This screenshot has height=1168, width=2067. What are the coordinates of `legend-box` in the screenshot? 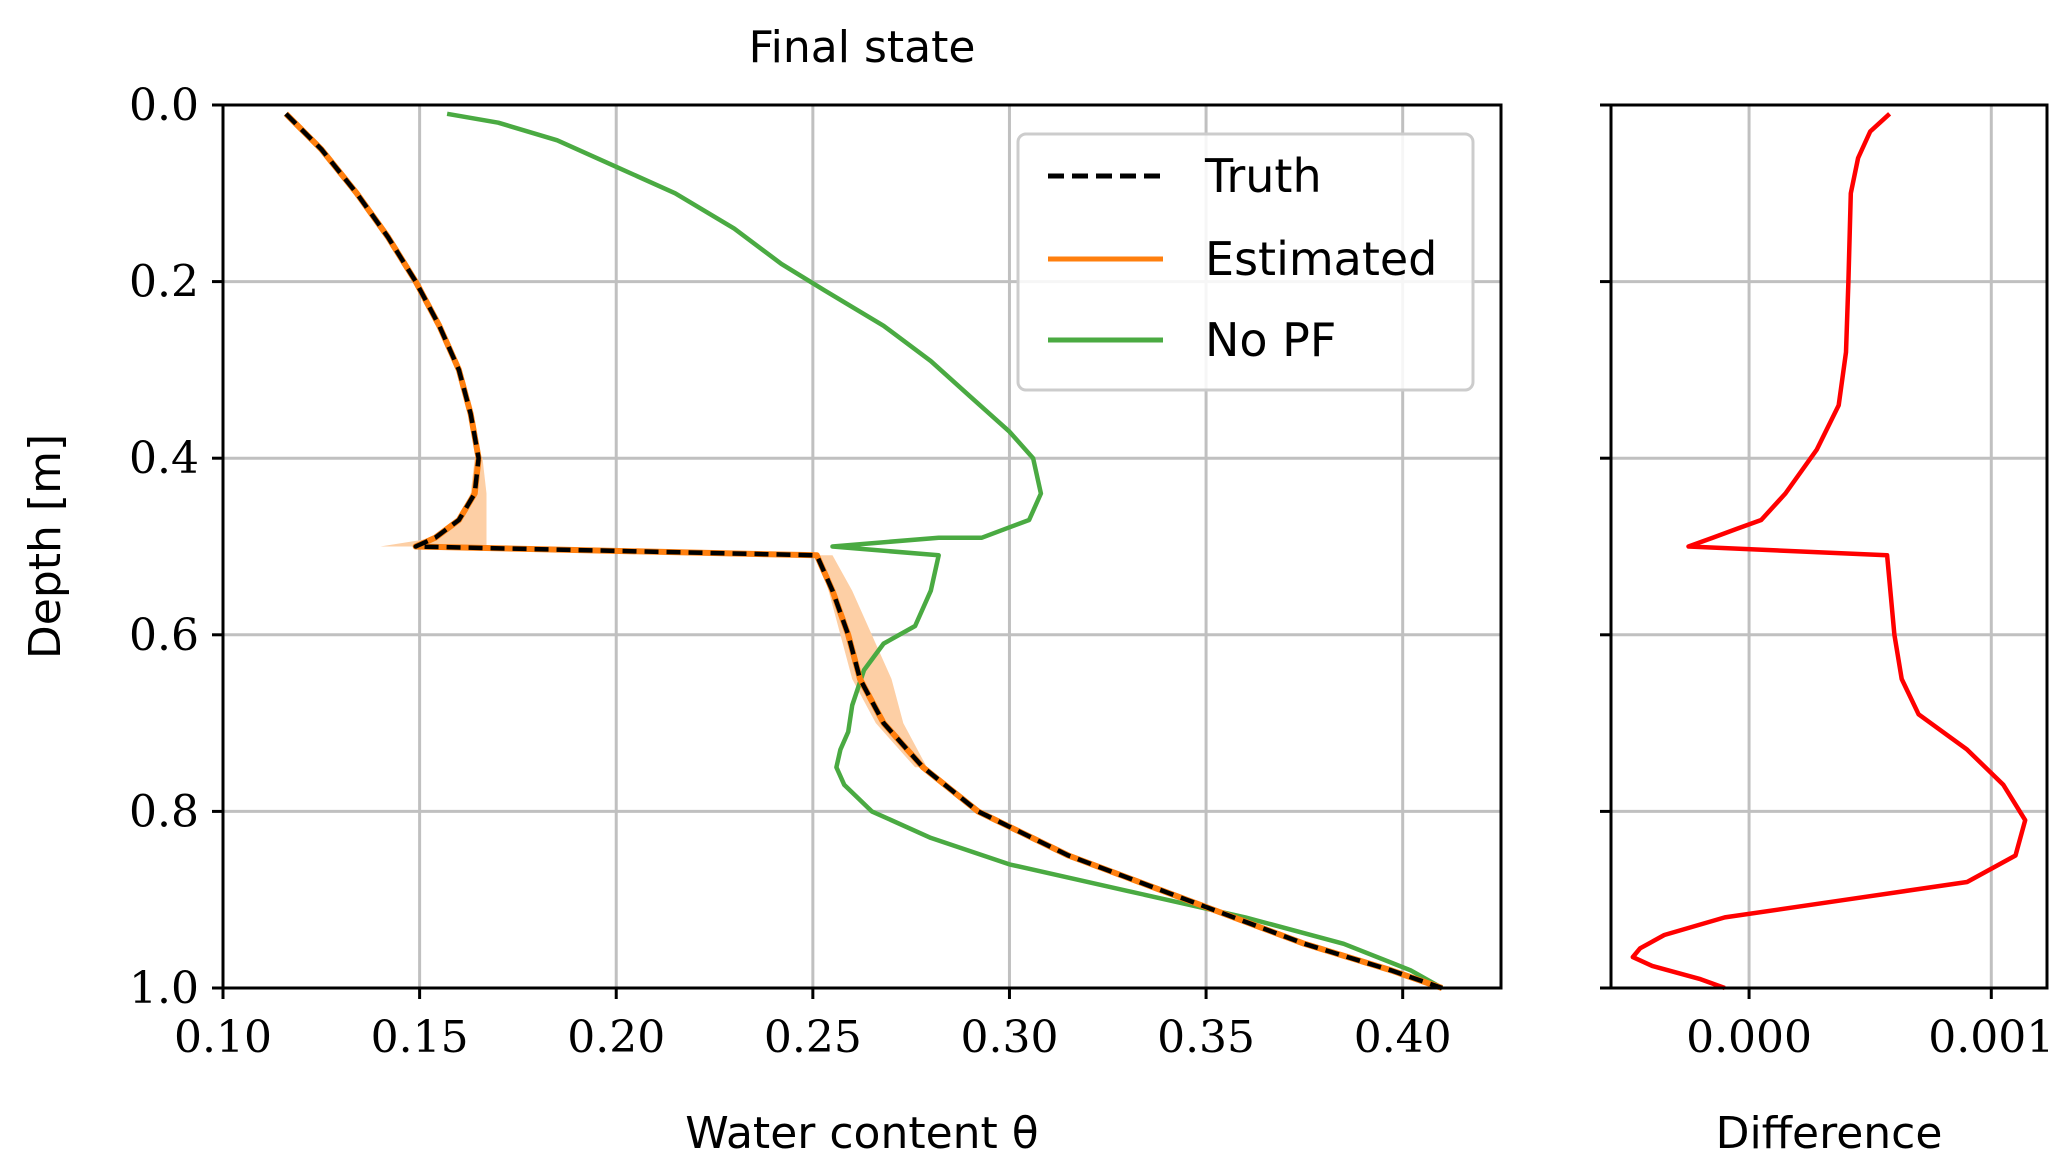 It's located at (1245, 262).